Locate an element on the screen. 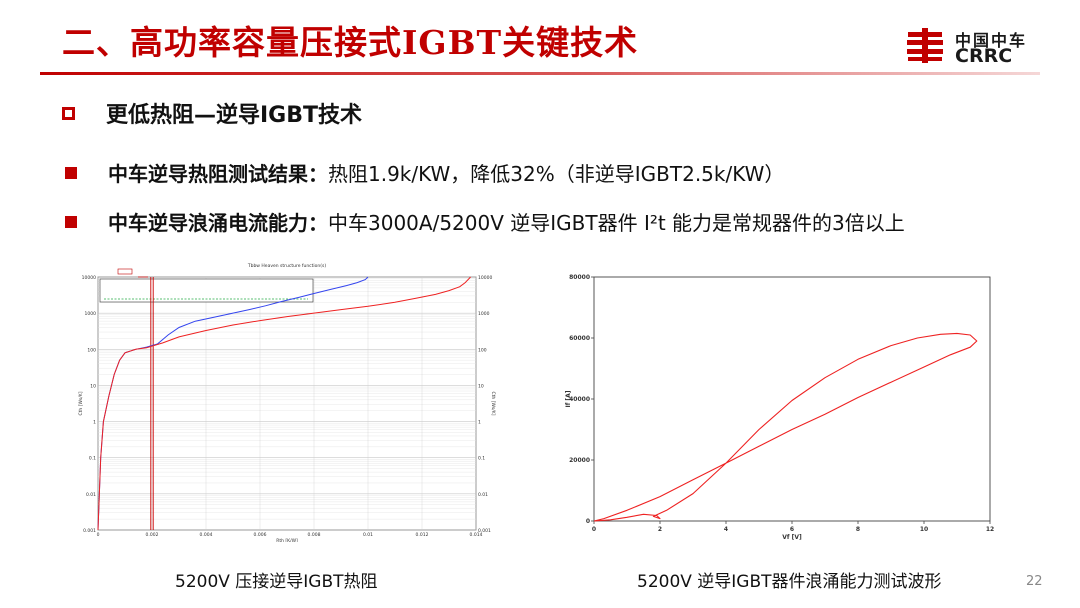  x-tick-label: 0.01 is located at coordinates (368, 535).